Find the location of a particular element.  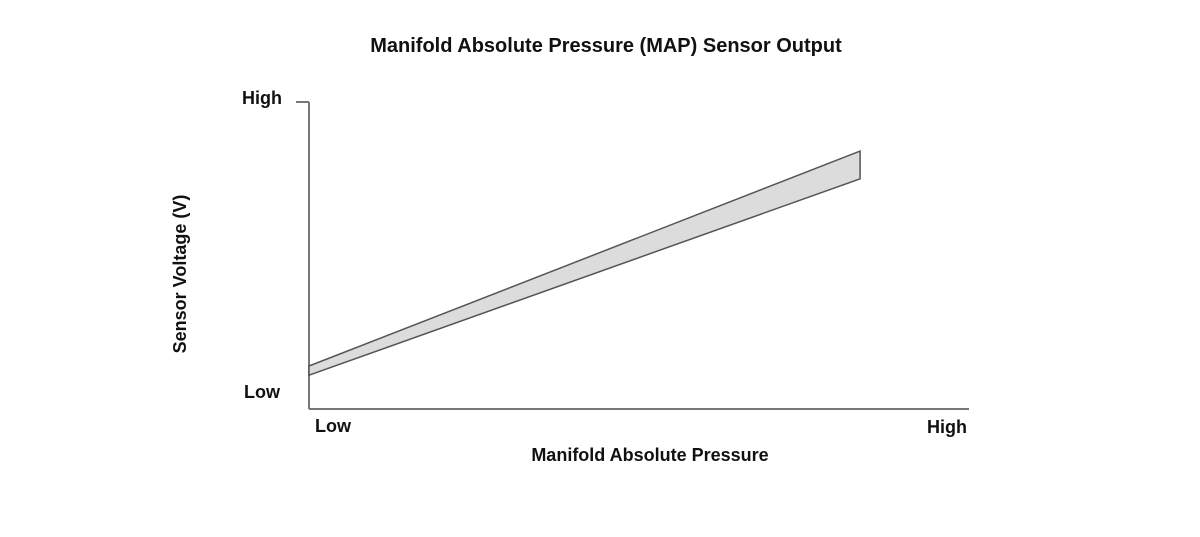

x-axis-label: Manifold Absolute Pressure is located at coordinates (649, 455).